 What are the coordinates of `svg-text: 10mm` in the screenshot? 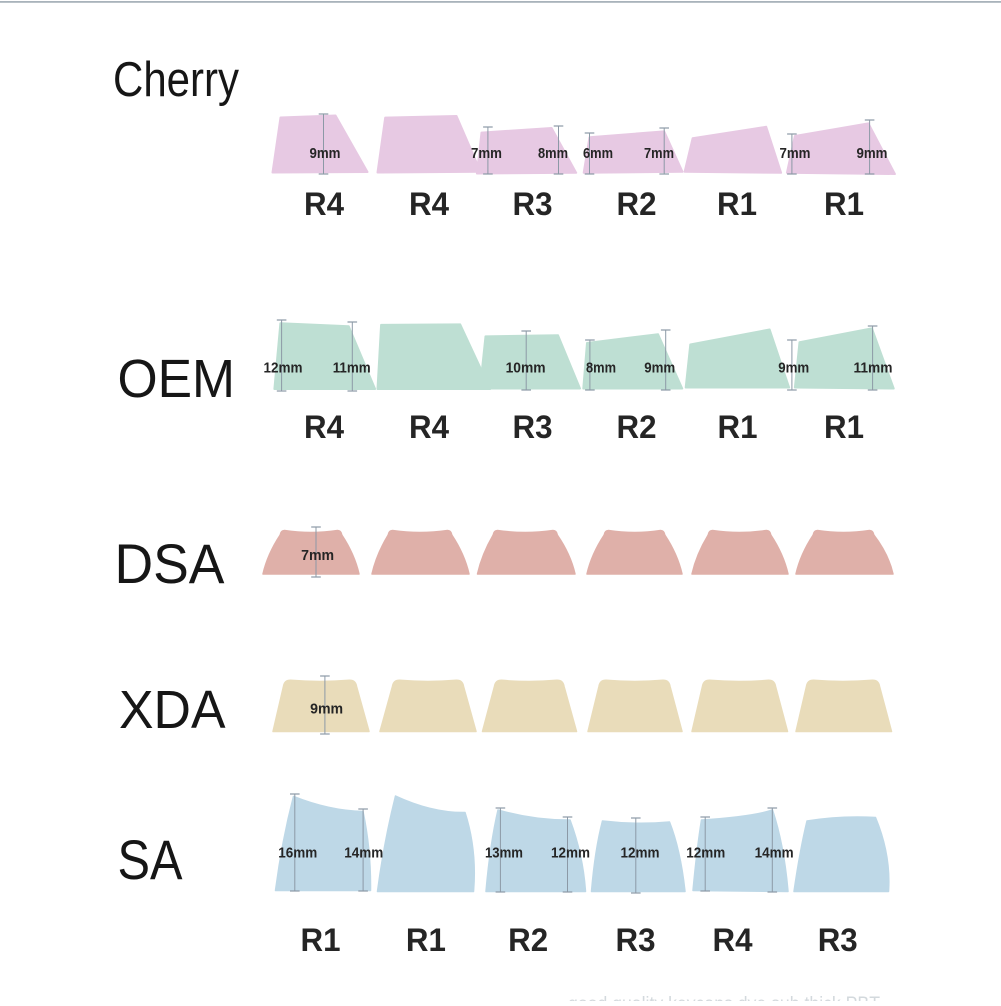 It's located at (526, 368).